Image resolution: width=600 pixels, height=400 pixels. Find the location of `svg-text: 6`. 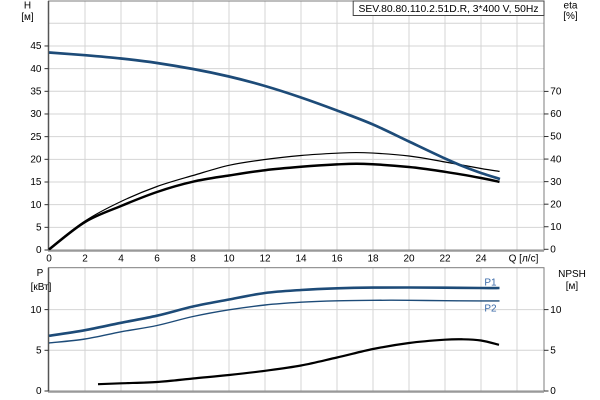

svg-text: 6 is located at coordinates (157, 259).